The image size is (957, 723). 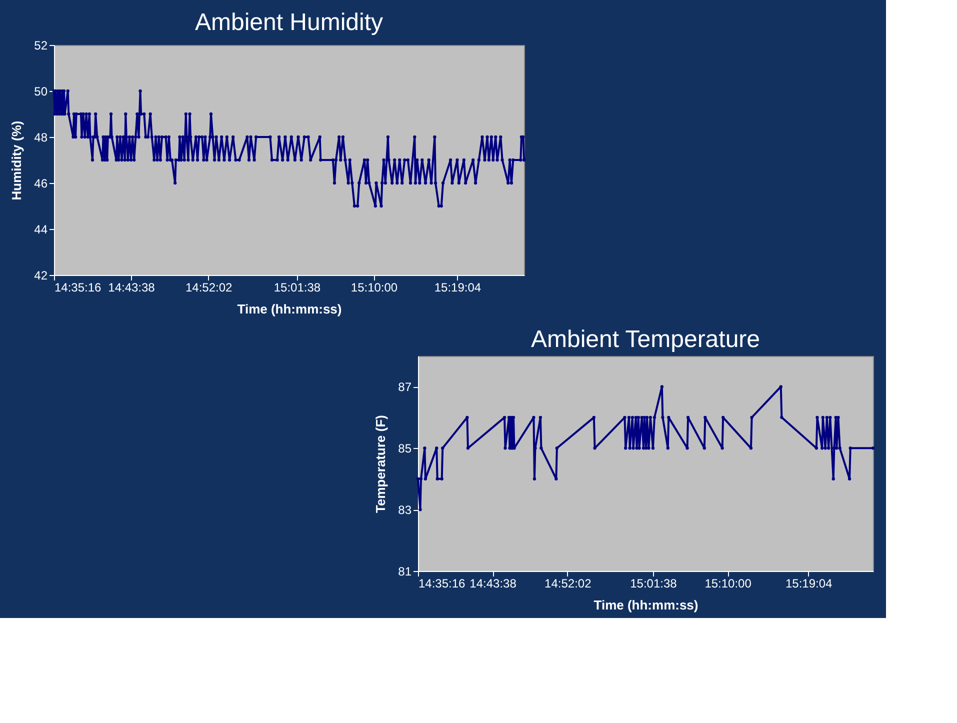 I want to click on y-tick-label: 85, so click(x=405, y=449).